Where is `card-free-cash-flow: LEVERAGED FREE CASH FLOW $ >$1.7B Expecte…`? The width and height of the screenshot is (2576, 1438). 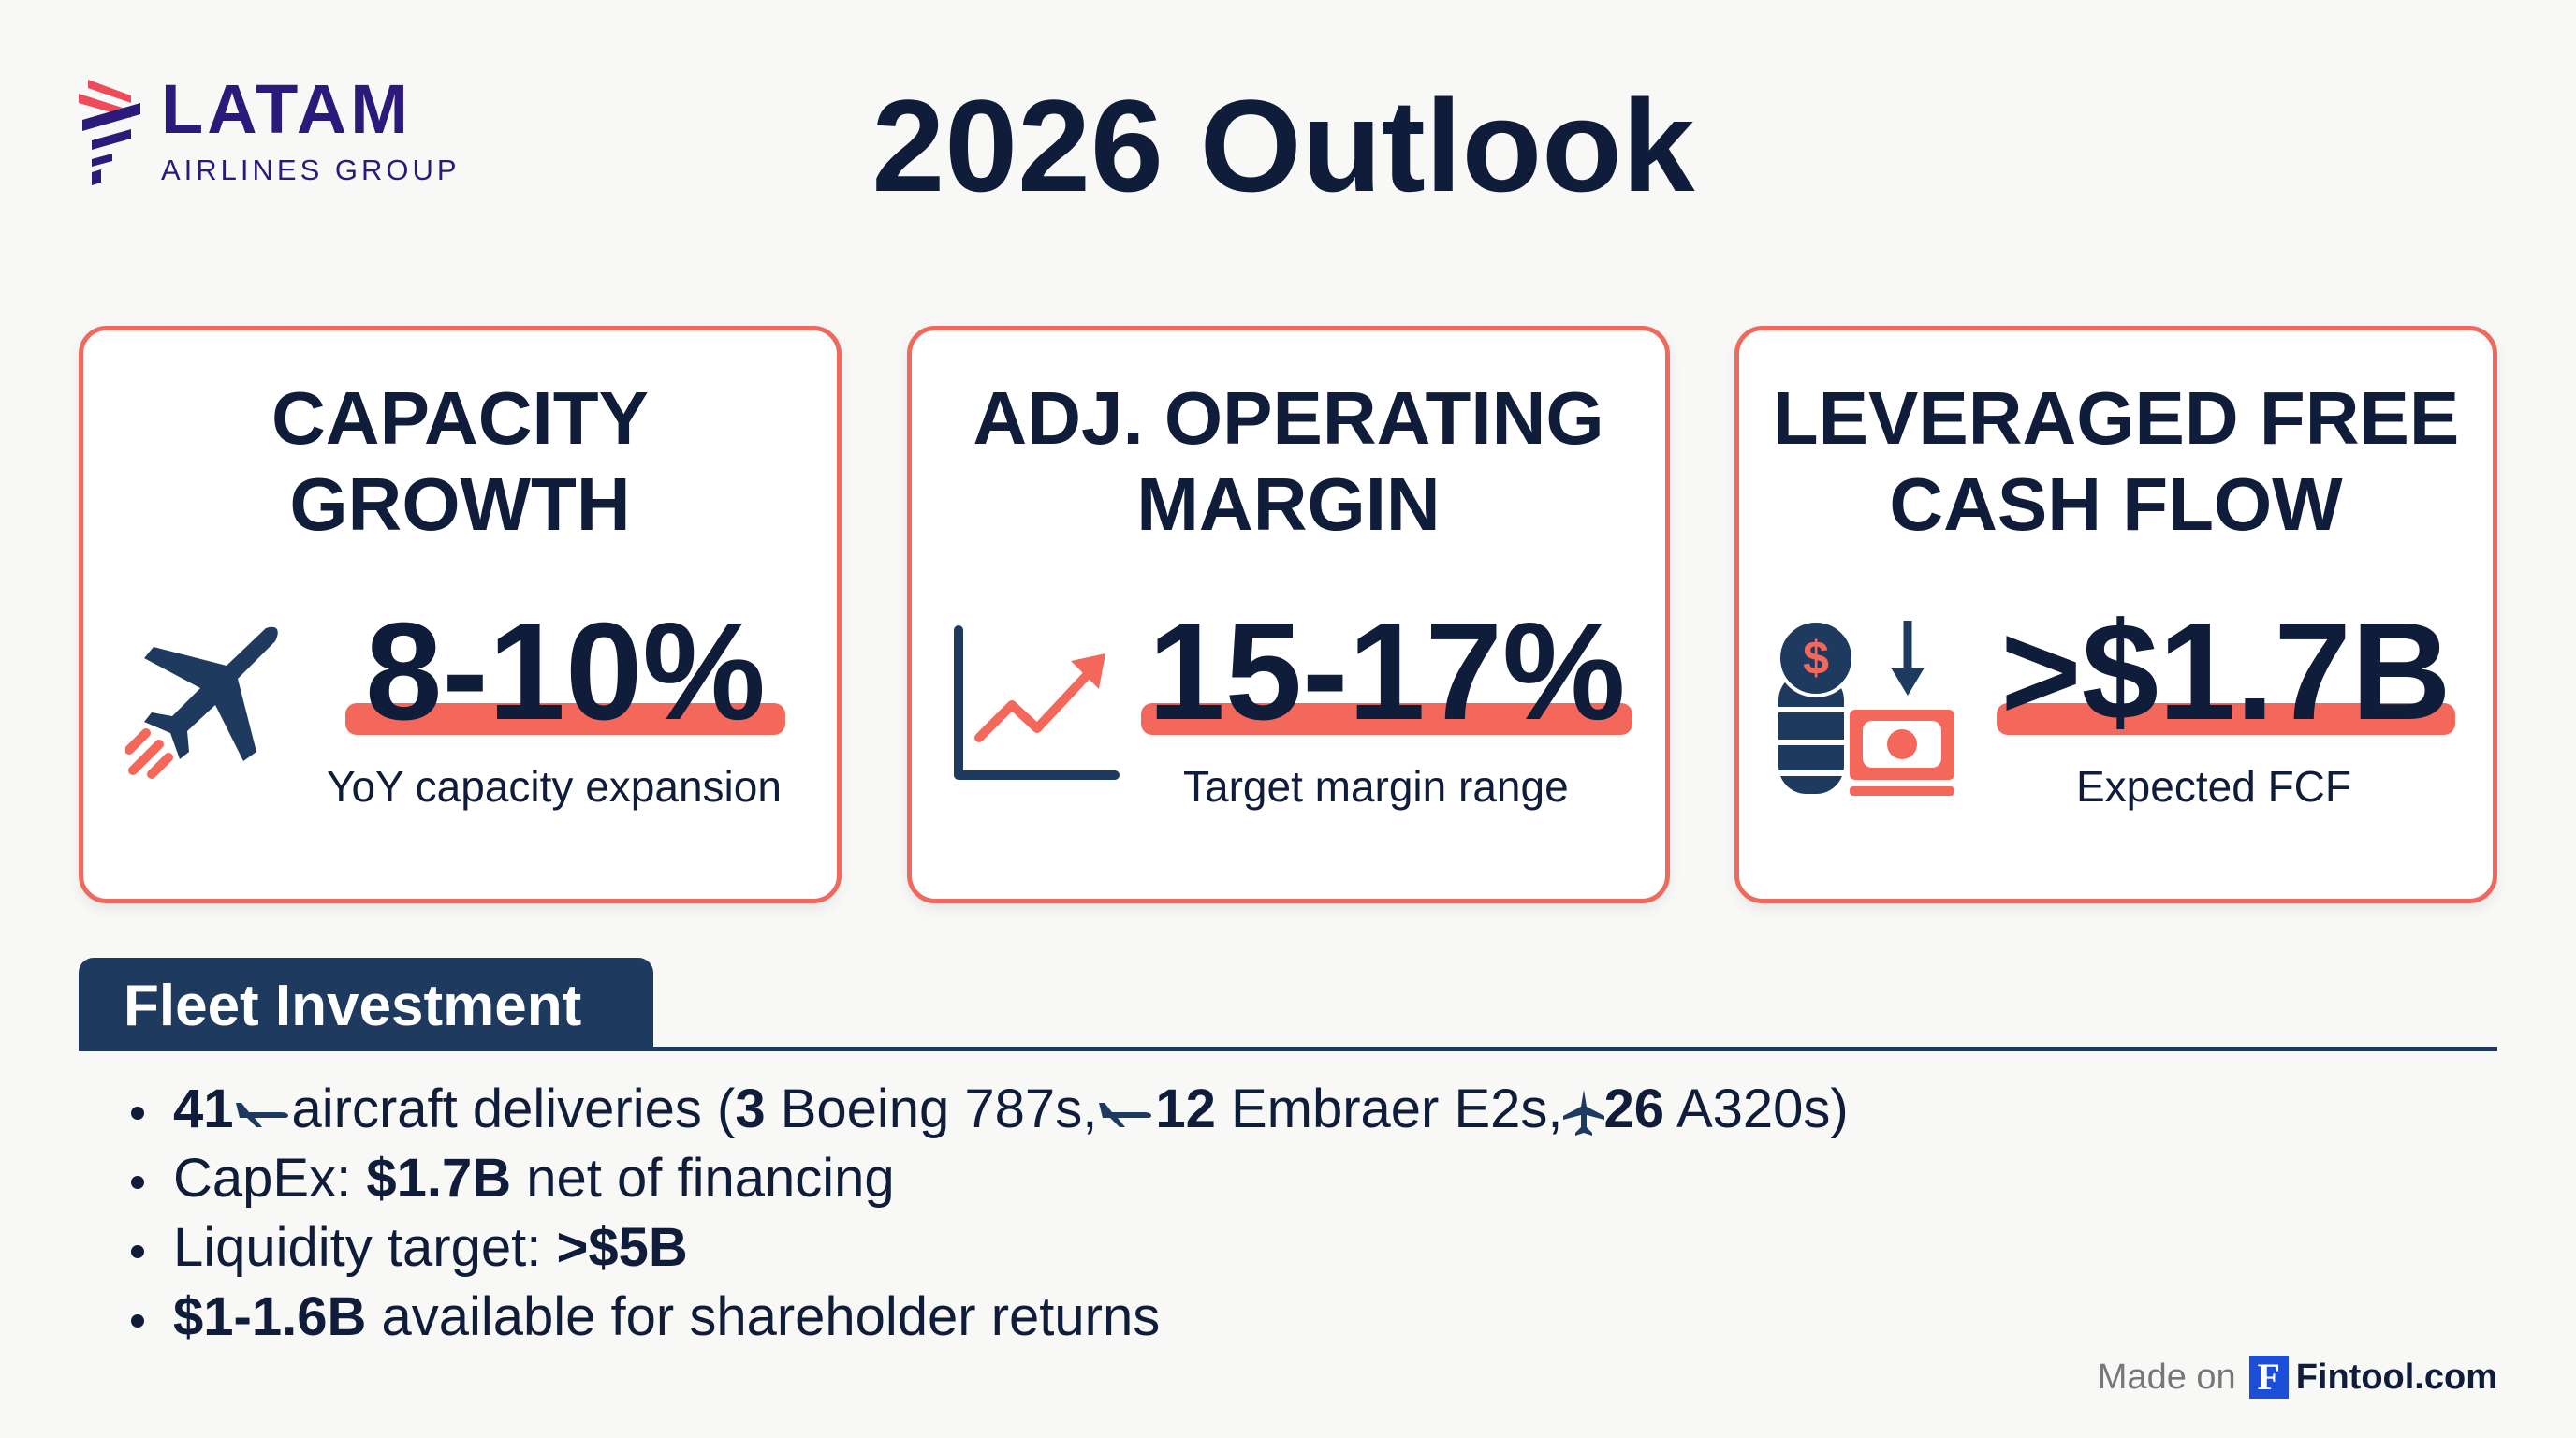
card-free-cash-flow: LEVERAGED FREE CASH FLOW $ >$1.7B Expecte… is located at coordinates (2115, 614).